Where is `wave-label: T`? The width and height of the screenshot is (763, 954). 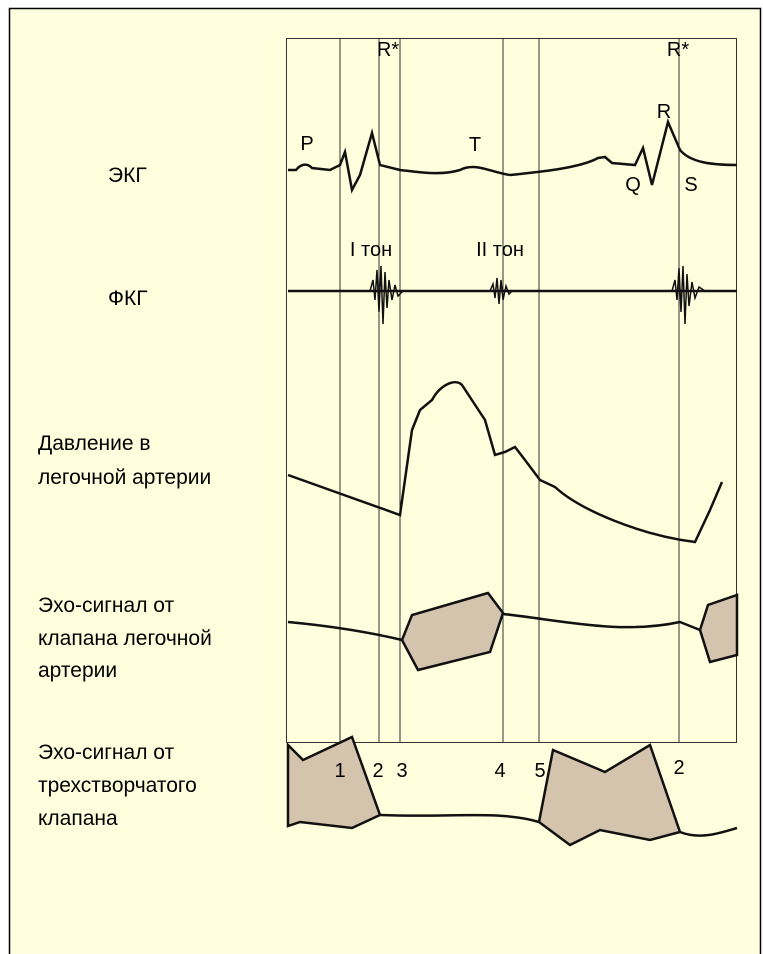
wave-label: T is located at coordinates (475, 145).